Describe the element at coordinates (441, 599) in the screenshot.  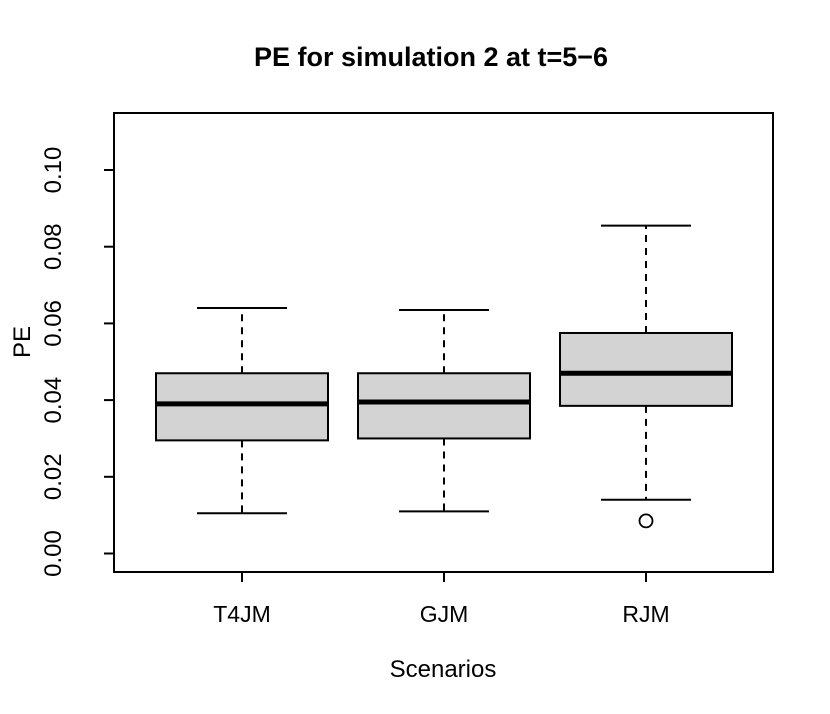
I see `x-axis: T4JM GJM RJM` at that location.